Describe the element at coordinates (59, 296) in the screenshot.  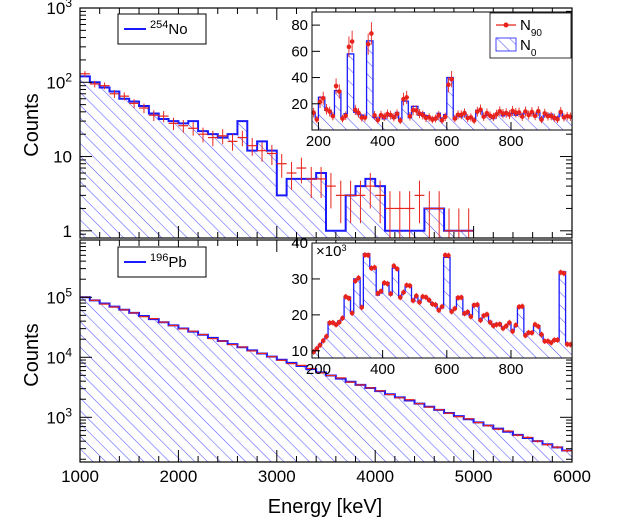
I see `y-tick-label: 10⁵` at that location.